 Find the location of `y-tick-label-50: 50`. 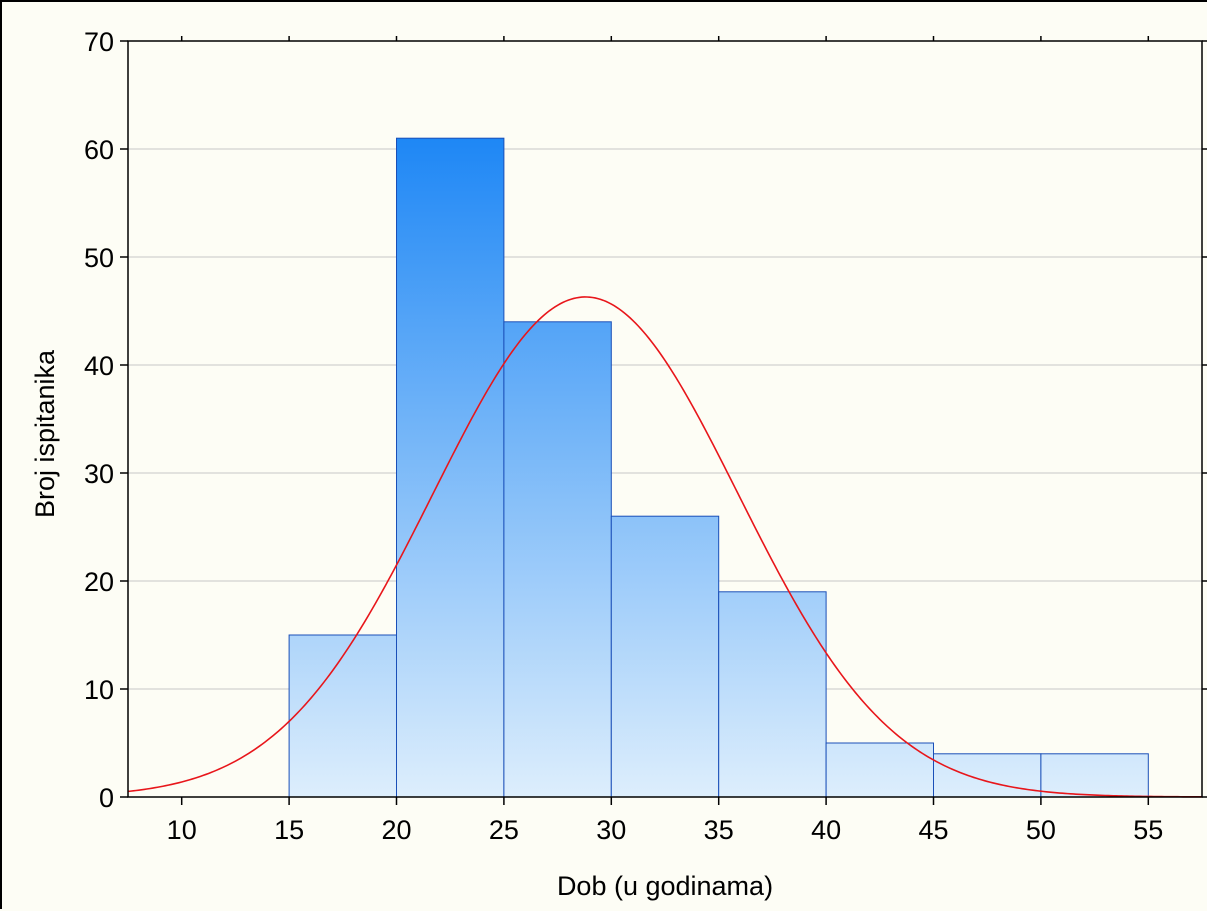

y-tick-label-50: 50 is located at coordinates (99, 258).